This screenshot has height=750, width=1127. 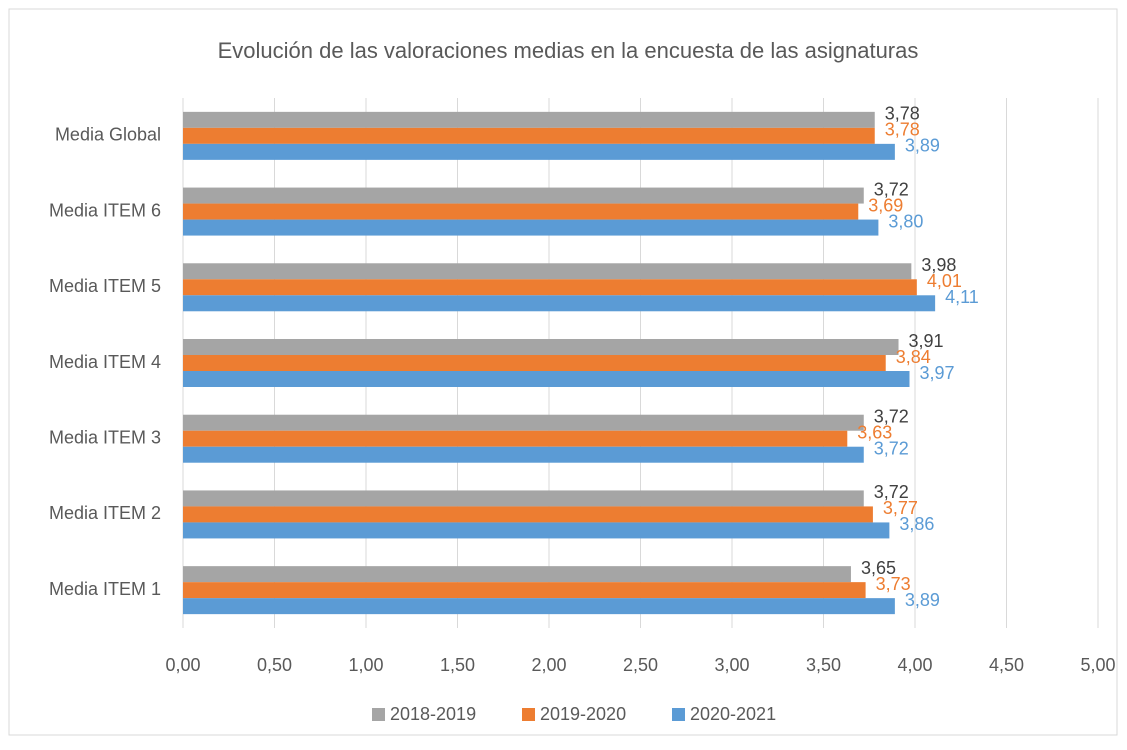 What do you see at coordinates (913, 357) in the screenshot?
I see `value-label: 3,84` at bounding box center [913, 357].